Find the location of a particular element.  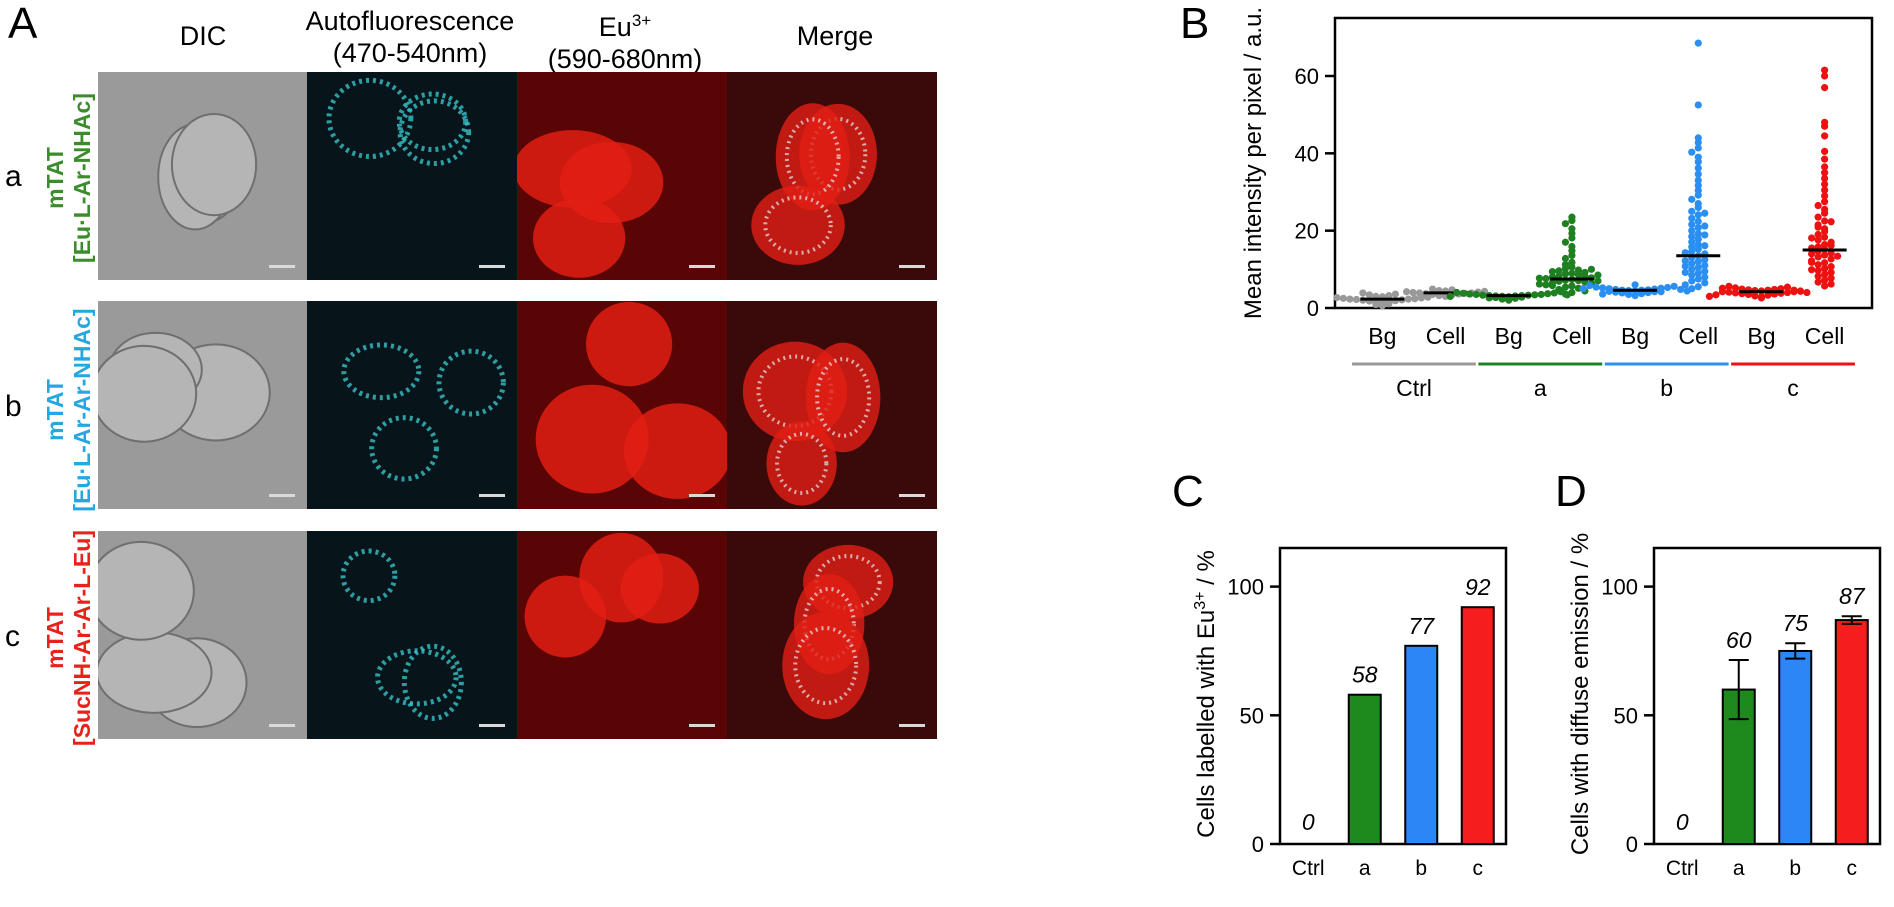

value-label: 0 is located at coordinates (1682, 822).